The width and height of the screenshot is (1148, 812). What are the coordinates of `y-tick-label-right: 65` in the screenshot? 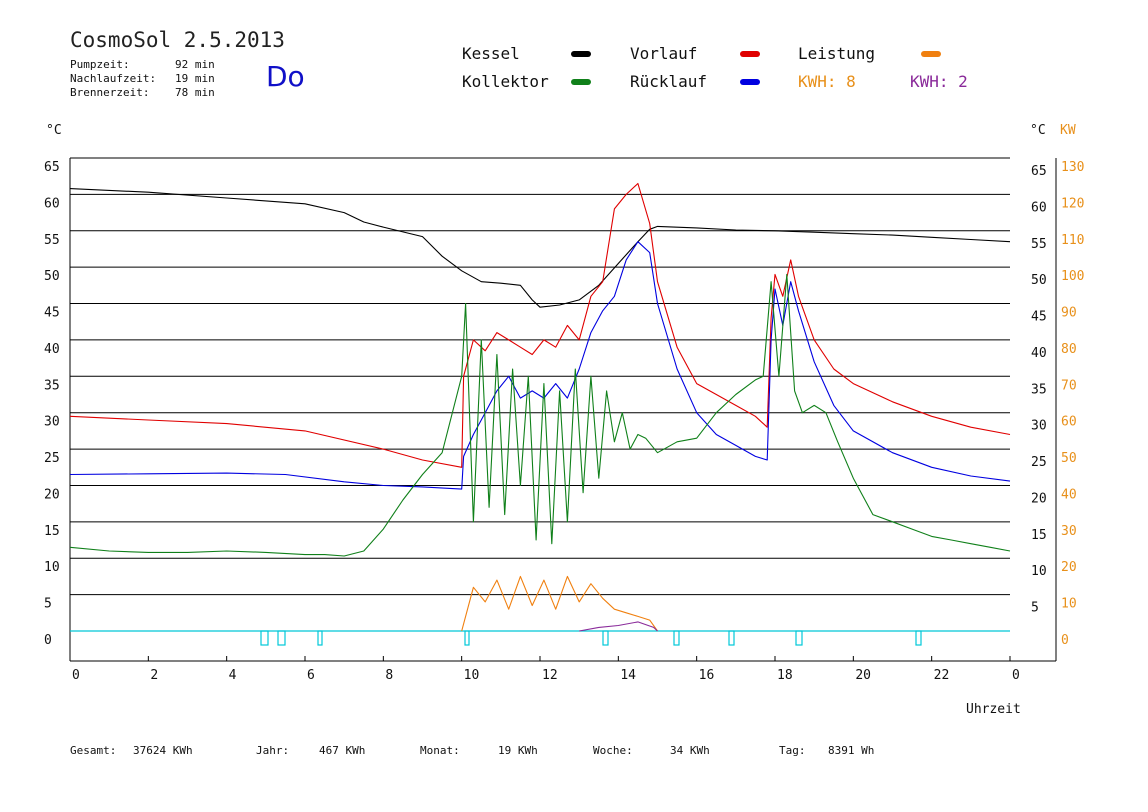 It's located at (1039, 171).